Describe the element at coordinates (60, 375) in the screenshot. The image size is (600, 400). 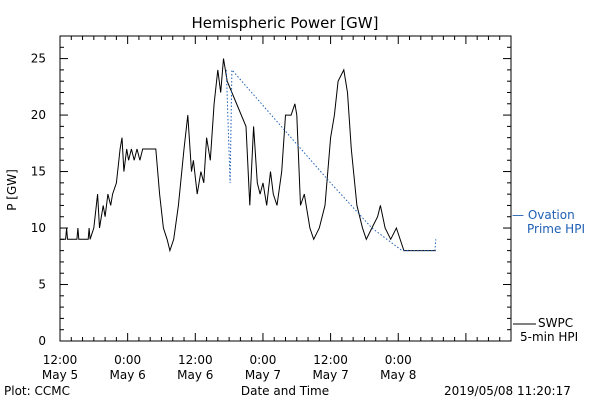
I see `x-tick-label-date: May 5` at that location.